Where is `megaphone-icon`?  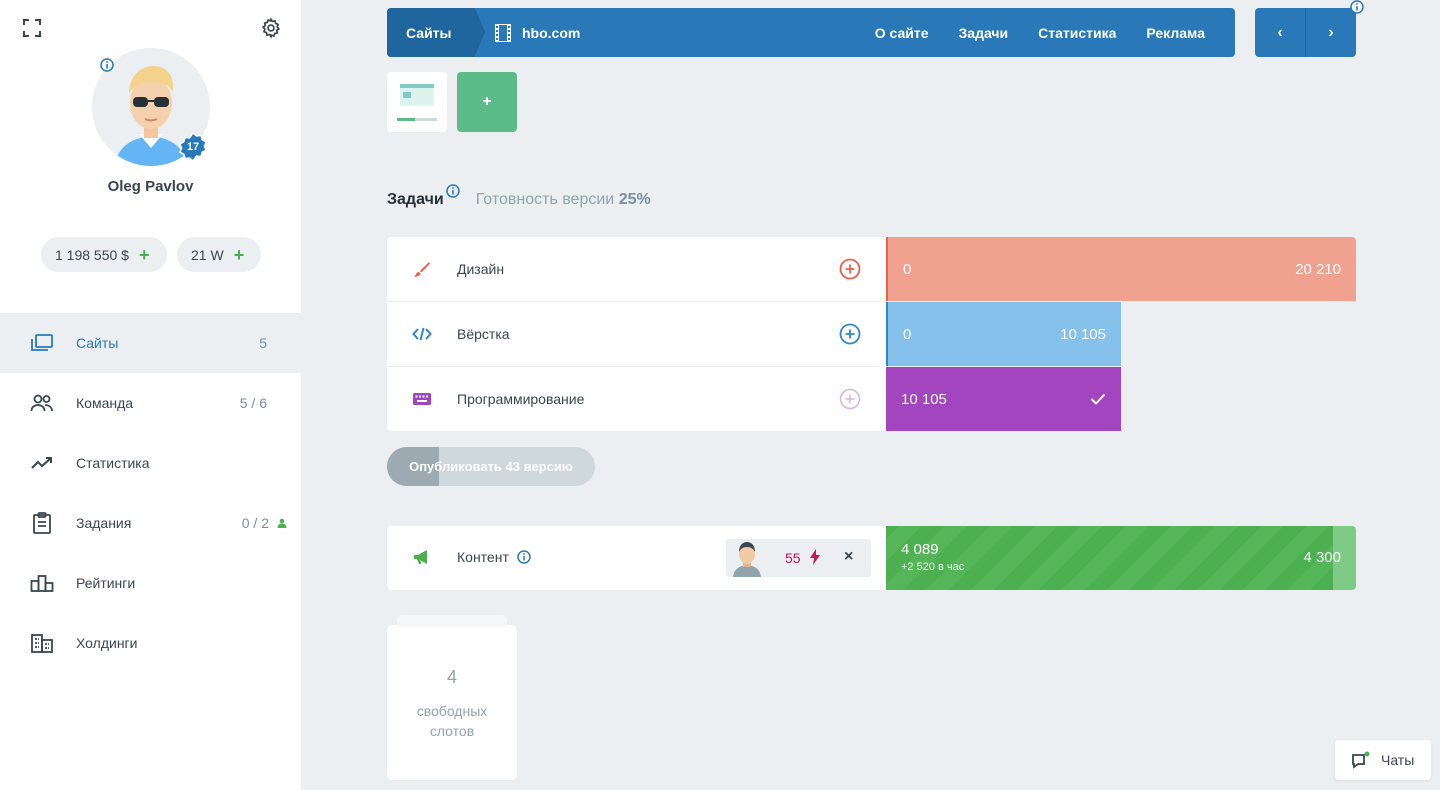
megaphone-icon is located at coordinates (422, 558).